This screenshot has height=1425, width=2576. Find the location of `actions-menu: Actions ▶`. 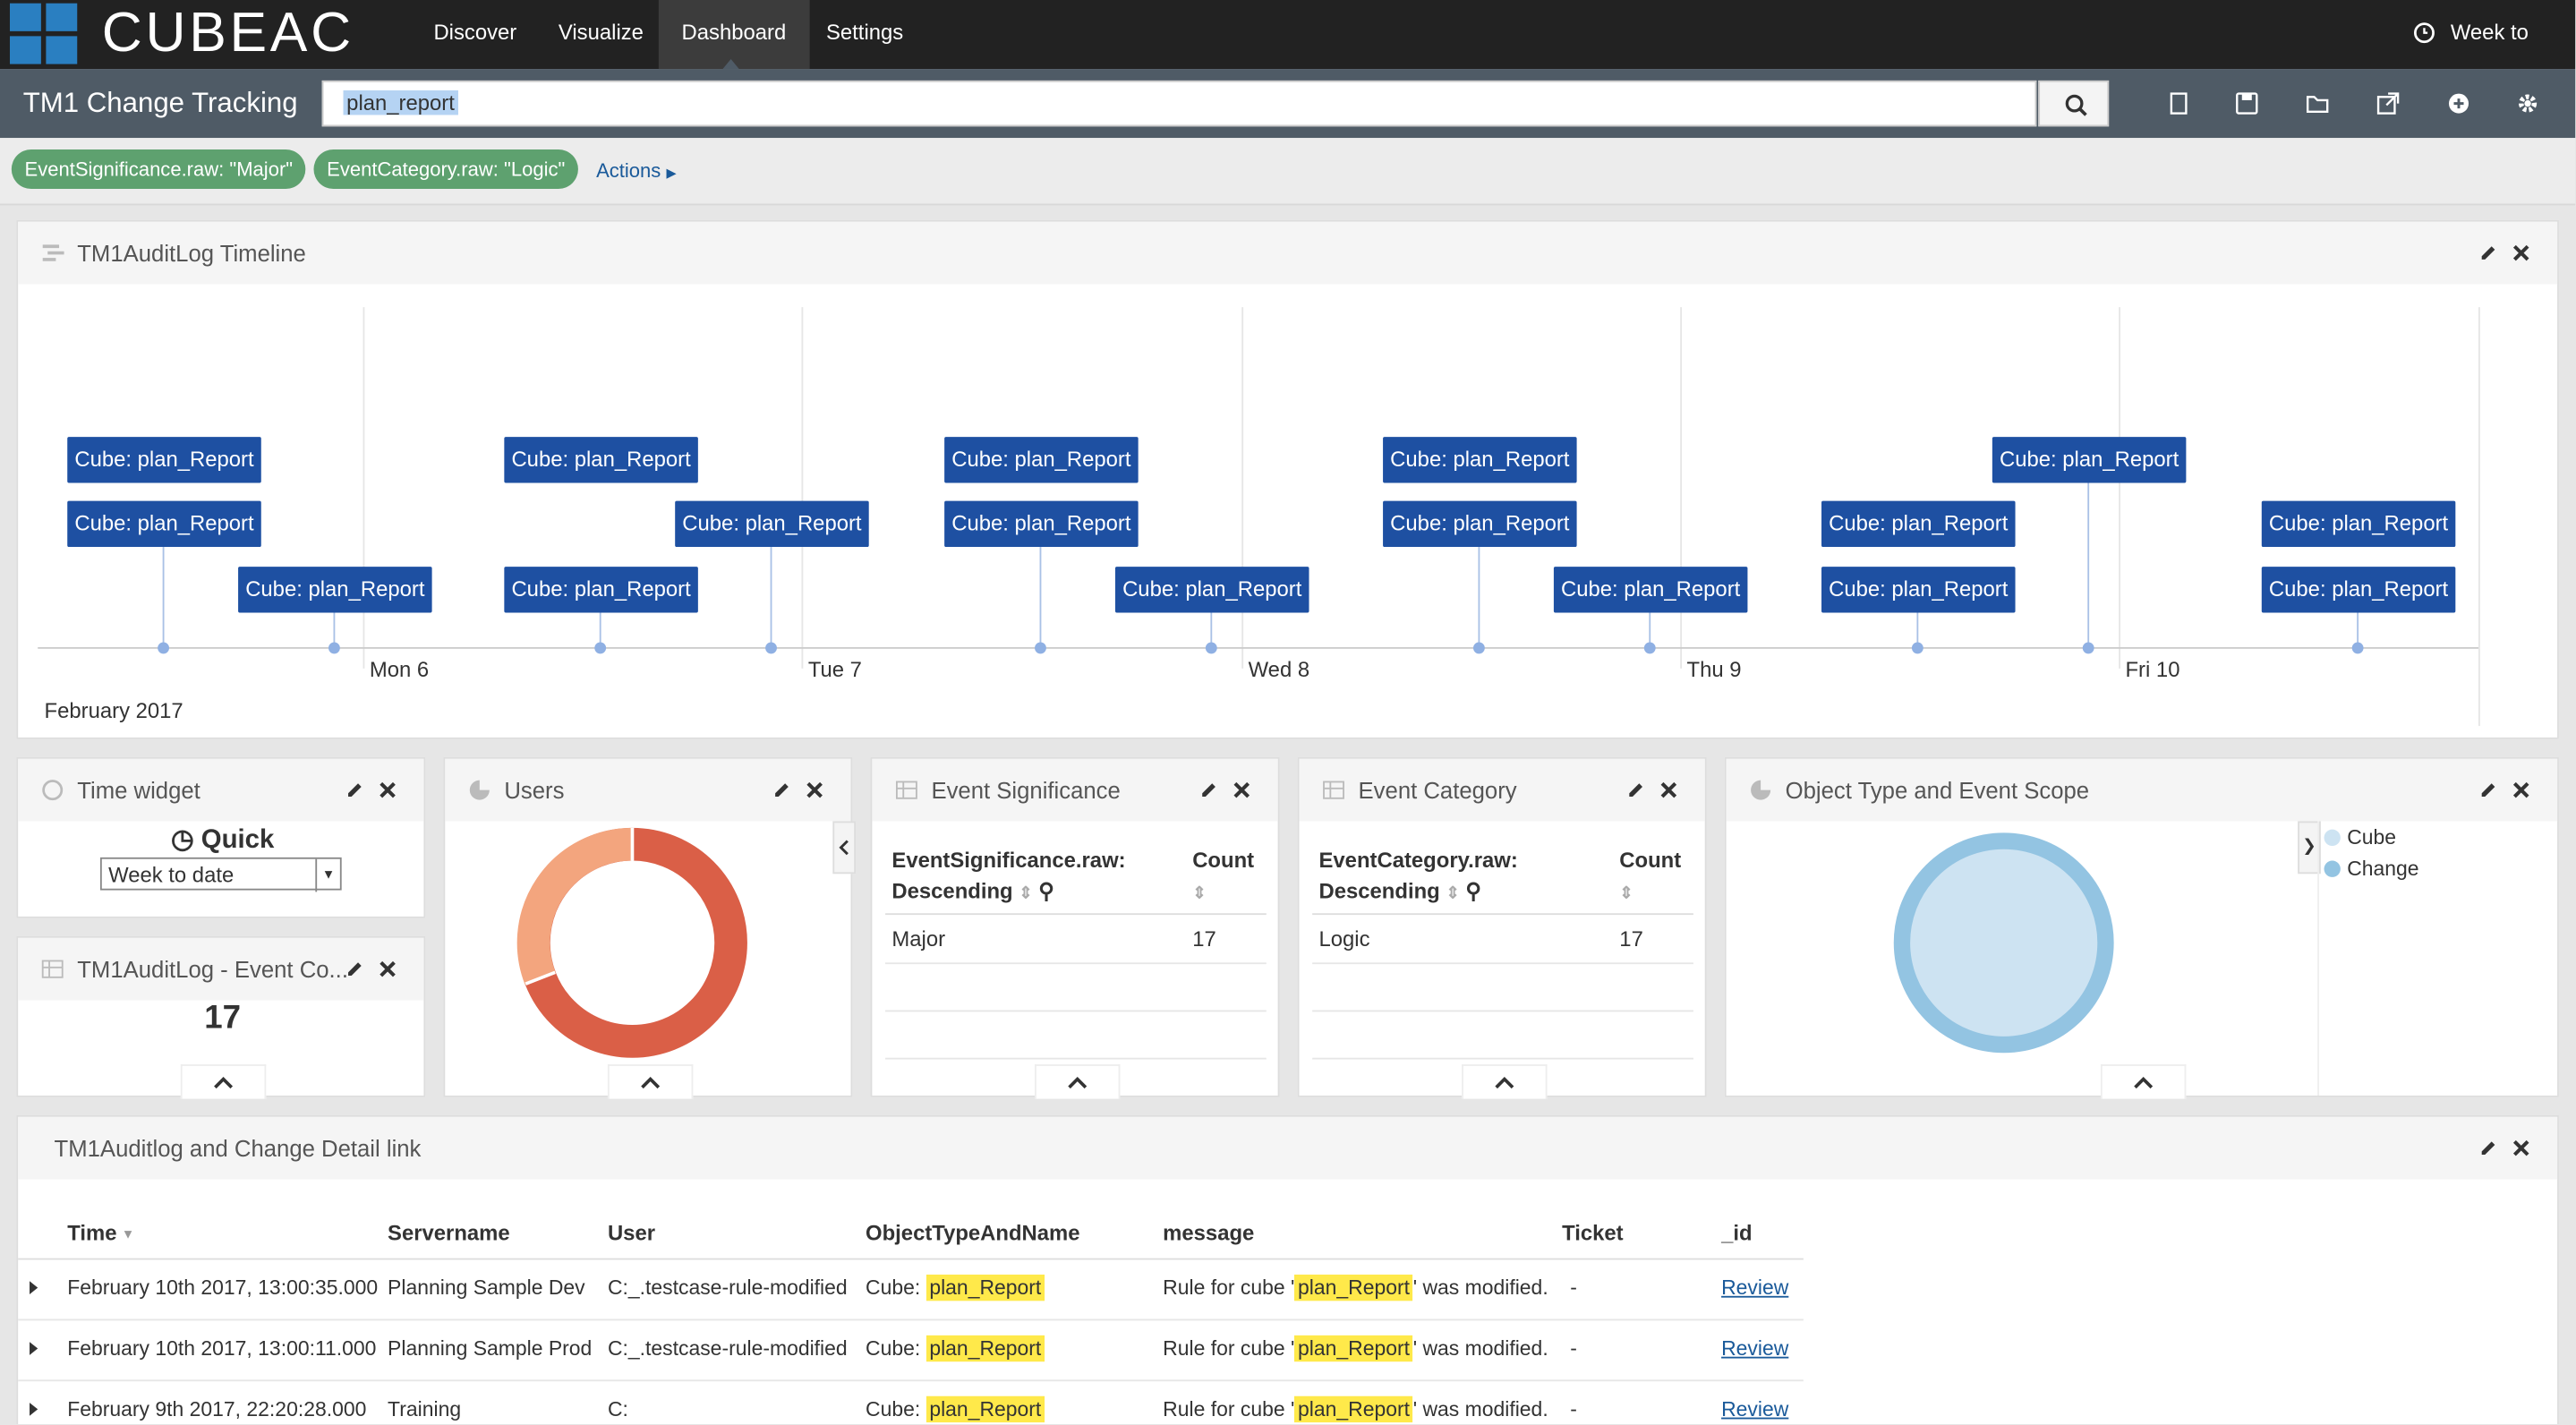

actions-menu: Actions ▶ is located at coordinates (636, 170).